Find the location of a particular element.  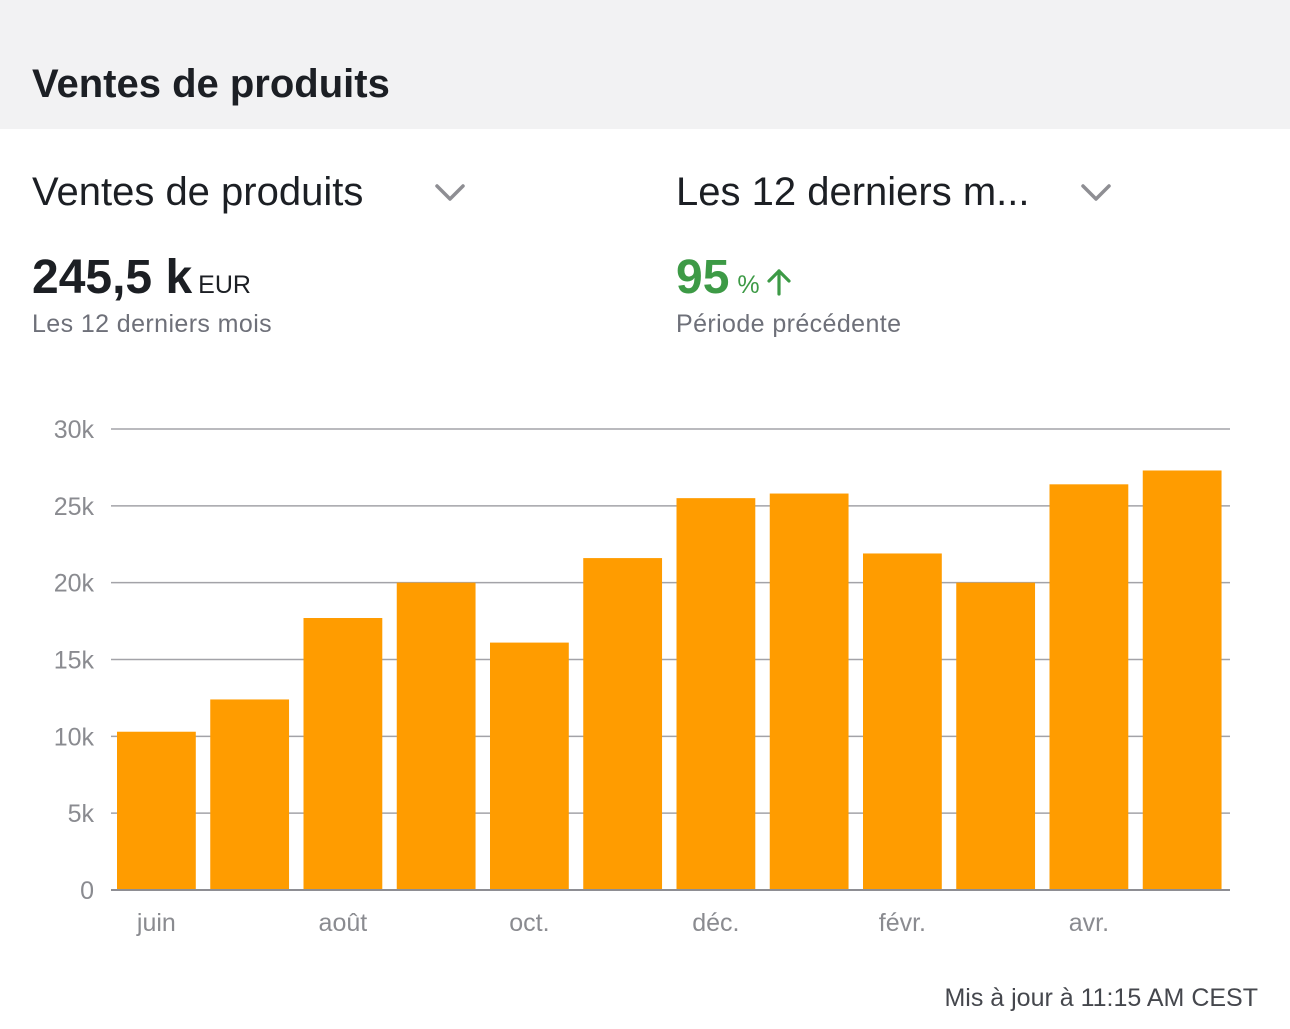

y-tick-label: 15k is located at coordinates (74, 661).